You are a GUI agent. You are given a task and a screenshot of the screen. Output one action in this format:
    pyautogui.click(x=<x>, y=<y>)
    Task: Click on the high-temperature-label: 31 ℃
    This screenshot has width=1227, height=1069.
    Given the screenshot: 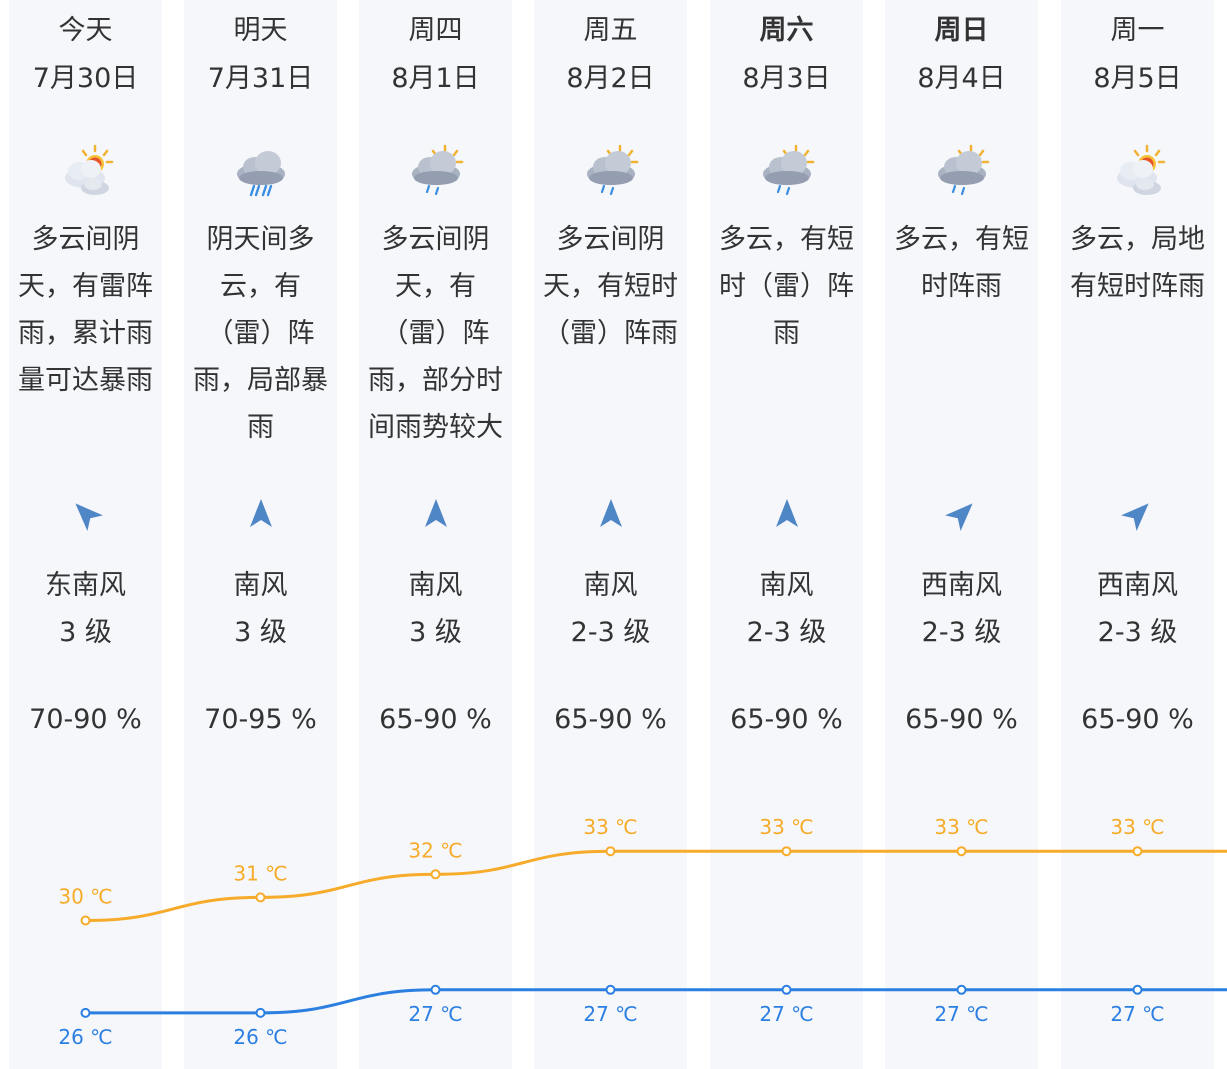 What is the action you would take?
    pyautogui.click(x=260, y=873)
    